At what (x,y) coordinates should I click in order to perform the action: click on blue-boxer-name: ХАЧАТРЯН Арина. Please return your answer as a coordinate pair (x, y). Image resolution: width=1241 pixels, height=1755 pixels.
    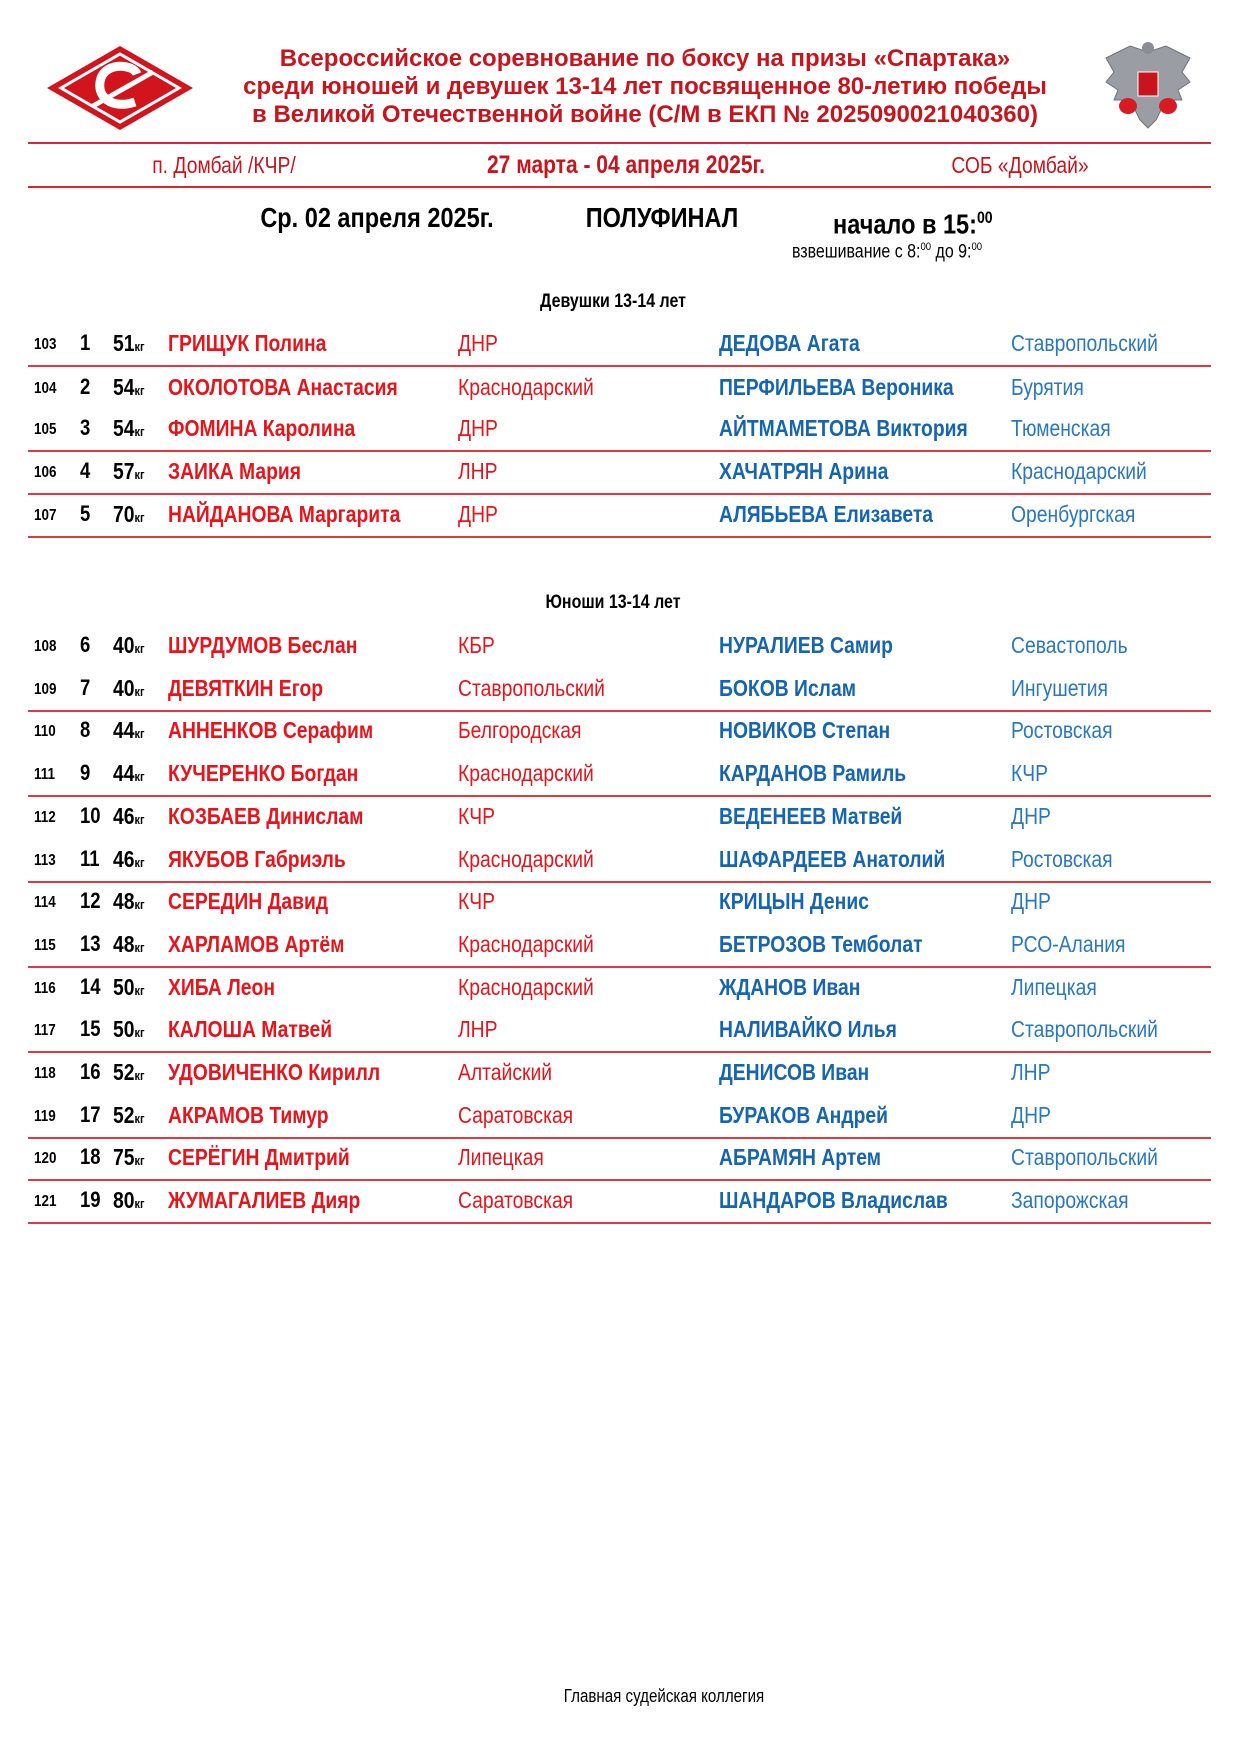
    Looking at the image, I should click on (820, 471).